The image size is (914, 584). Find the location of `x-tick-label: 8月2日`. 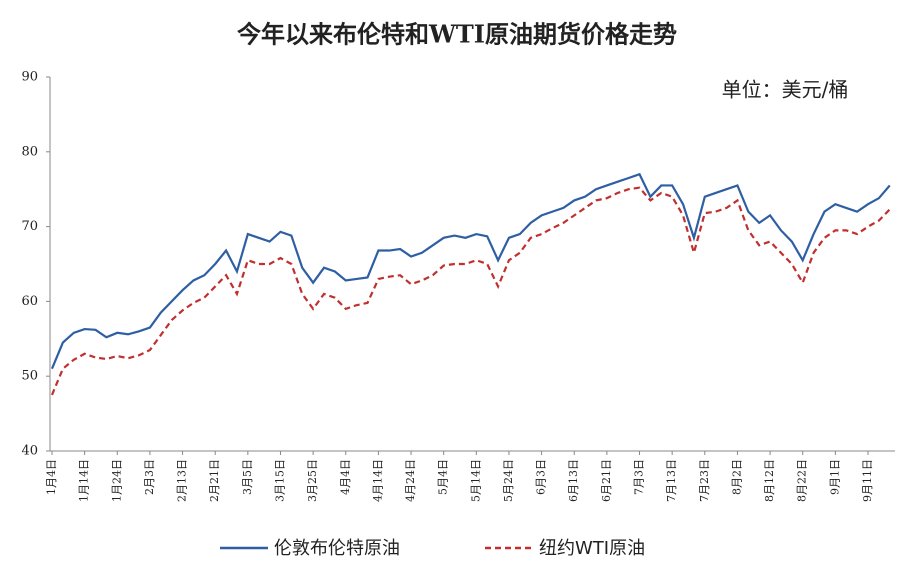

x-tick-label: 8月2日 is located at coordinates (736, 477).